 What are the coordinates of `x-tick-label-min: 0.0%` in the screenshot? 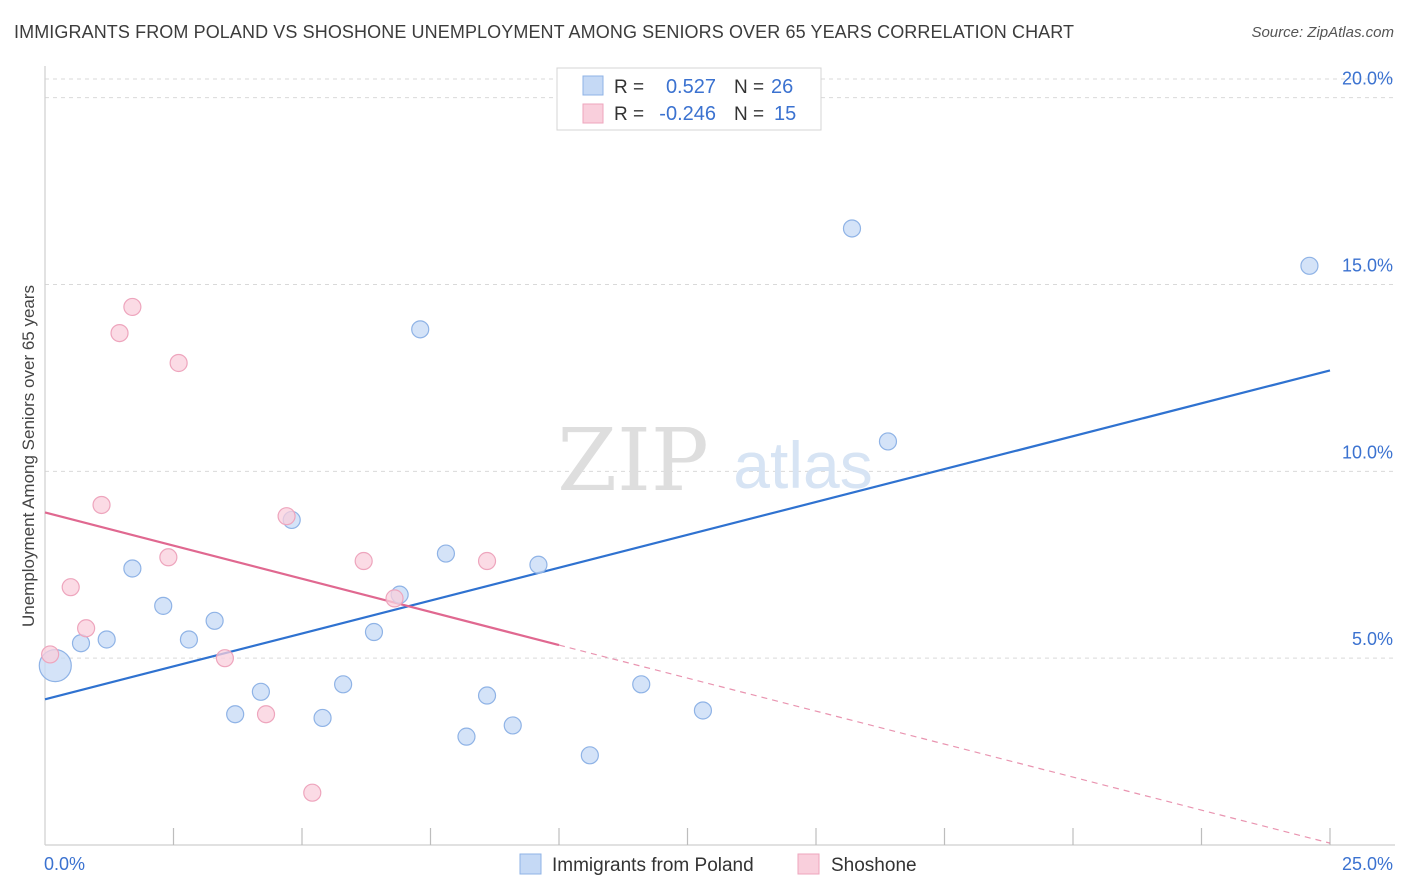 It's located at (64, 864).